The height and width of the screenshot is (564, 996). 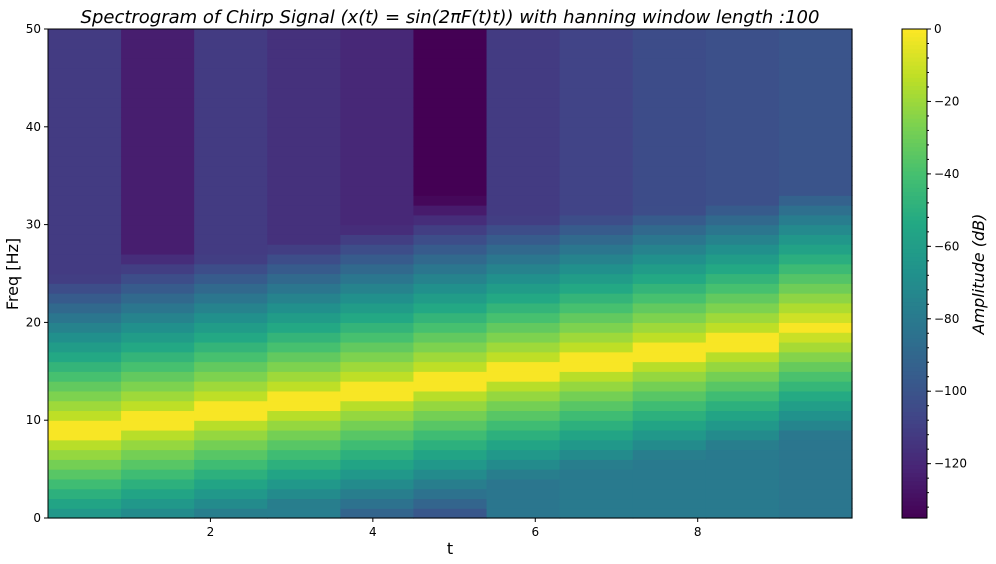 I want to click on x-axis-label: t, so click(x=450, y=548).